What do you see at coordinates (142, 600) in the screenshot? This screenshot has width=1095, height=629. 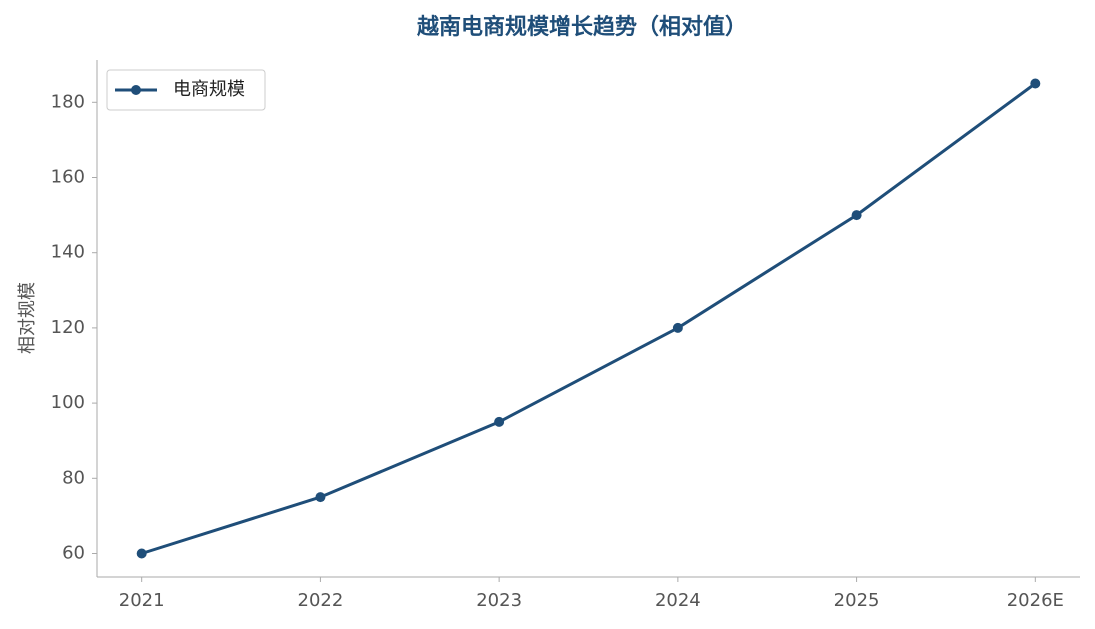 I see `x-tick-label: 2021` at bounding box center [142, 600].